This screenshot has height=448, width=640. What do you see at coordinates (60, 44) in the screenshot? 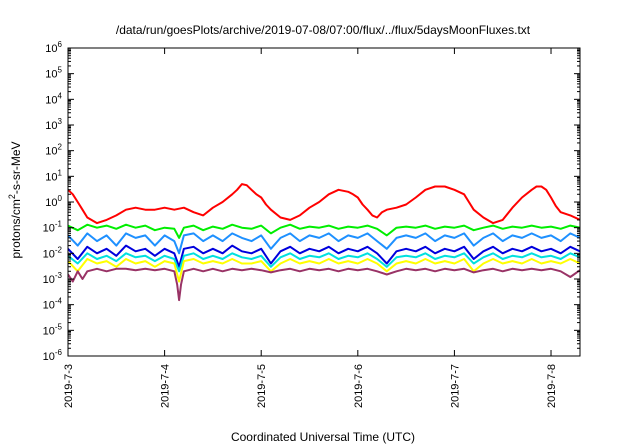
I see `y-tick-exp: 6` at bounding box center [60, 44].